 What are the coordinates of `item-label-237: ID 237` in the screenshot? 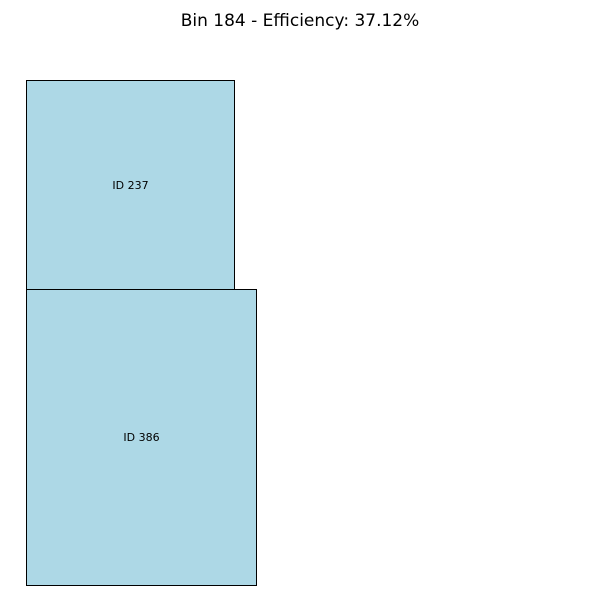 It's located at (130, 185).